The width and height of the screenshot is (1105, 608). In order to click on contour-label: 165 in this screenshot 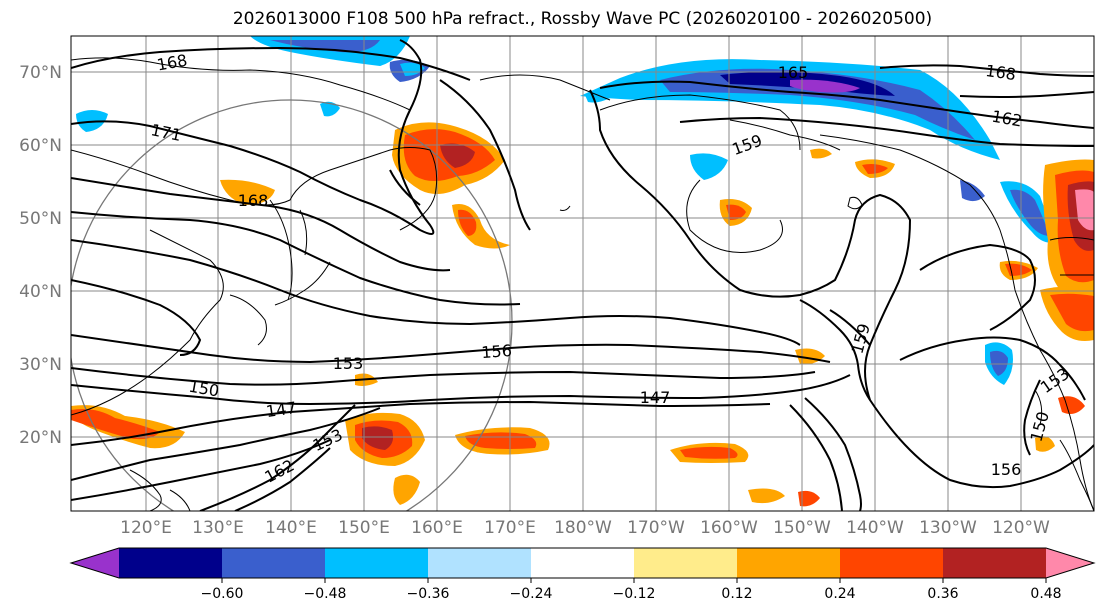, I will do `click(793, 72)`.